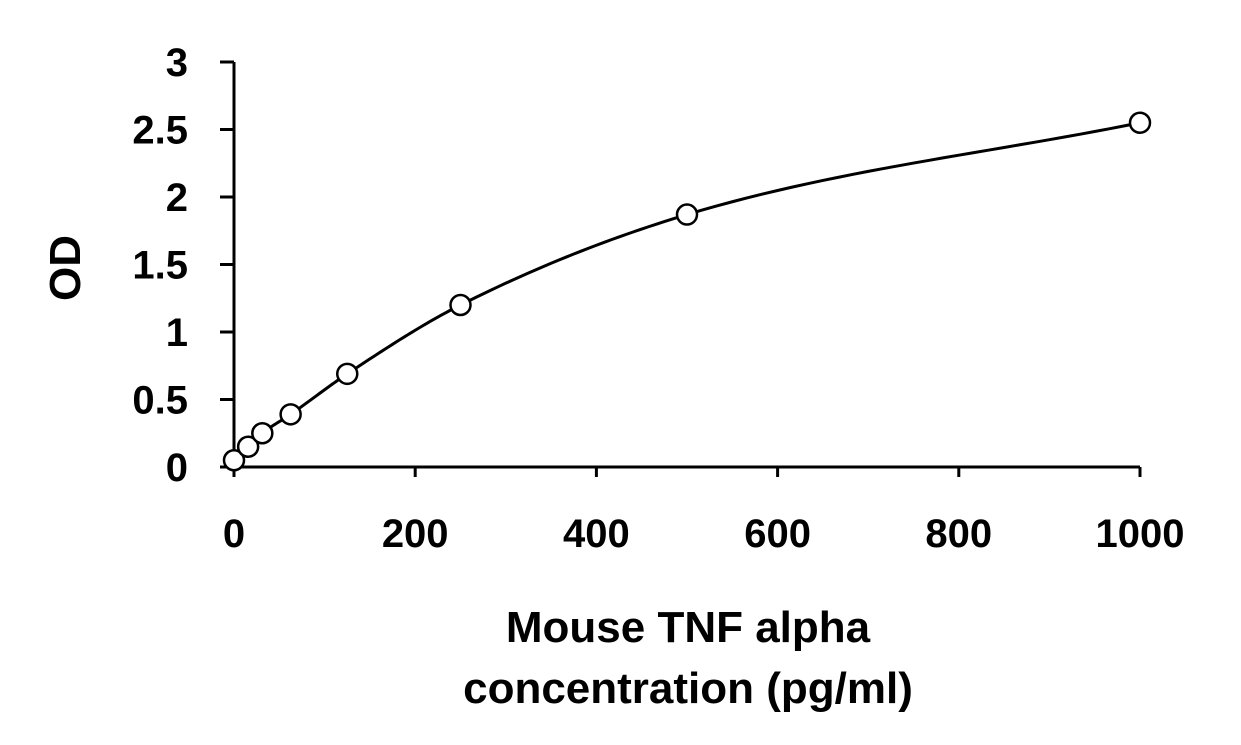 This screenshot has width=1241, height=745. I want to click on x-tick-label: 400, so click(596, 534).